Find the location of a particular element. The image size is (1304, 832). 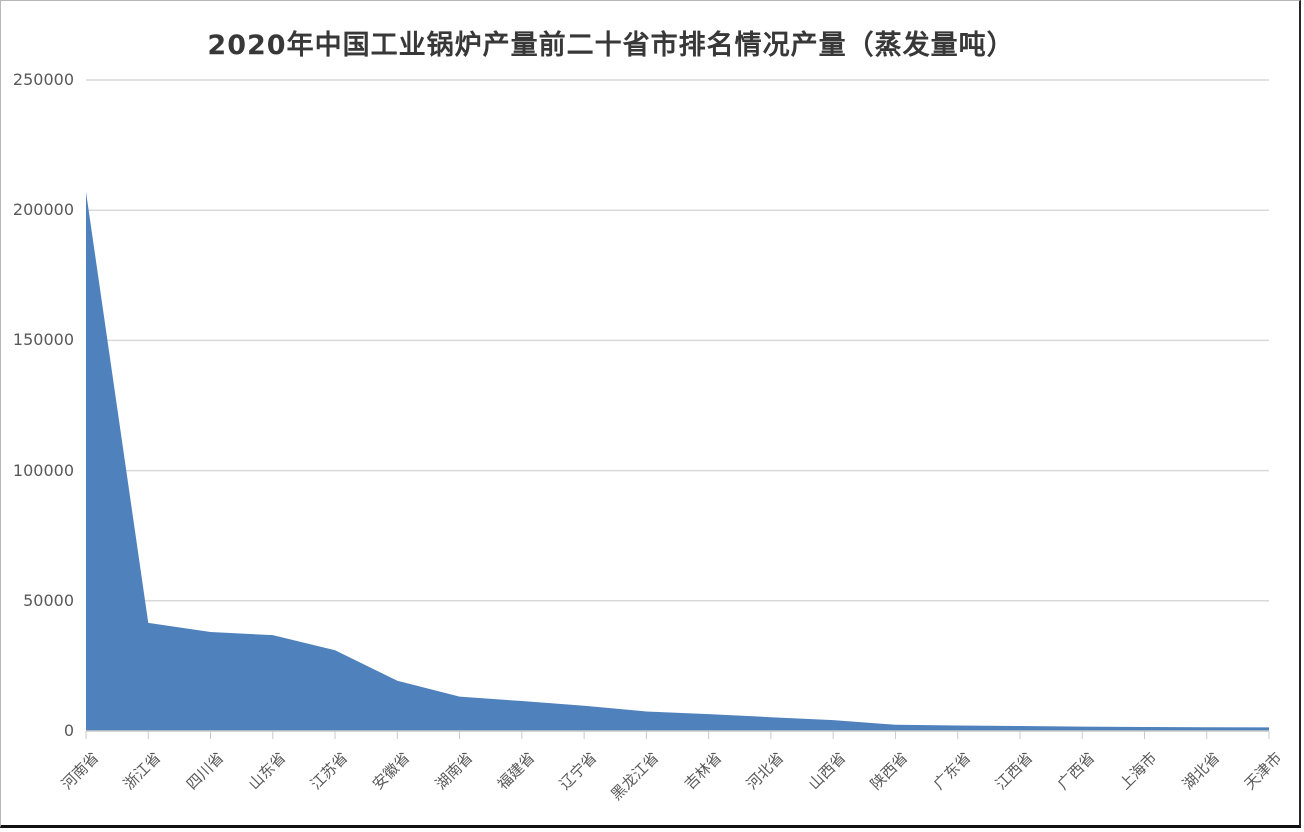

y-axis-label: 150000 is located at coordinates (43, 340).